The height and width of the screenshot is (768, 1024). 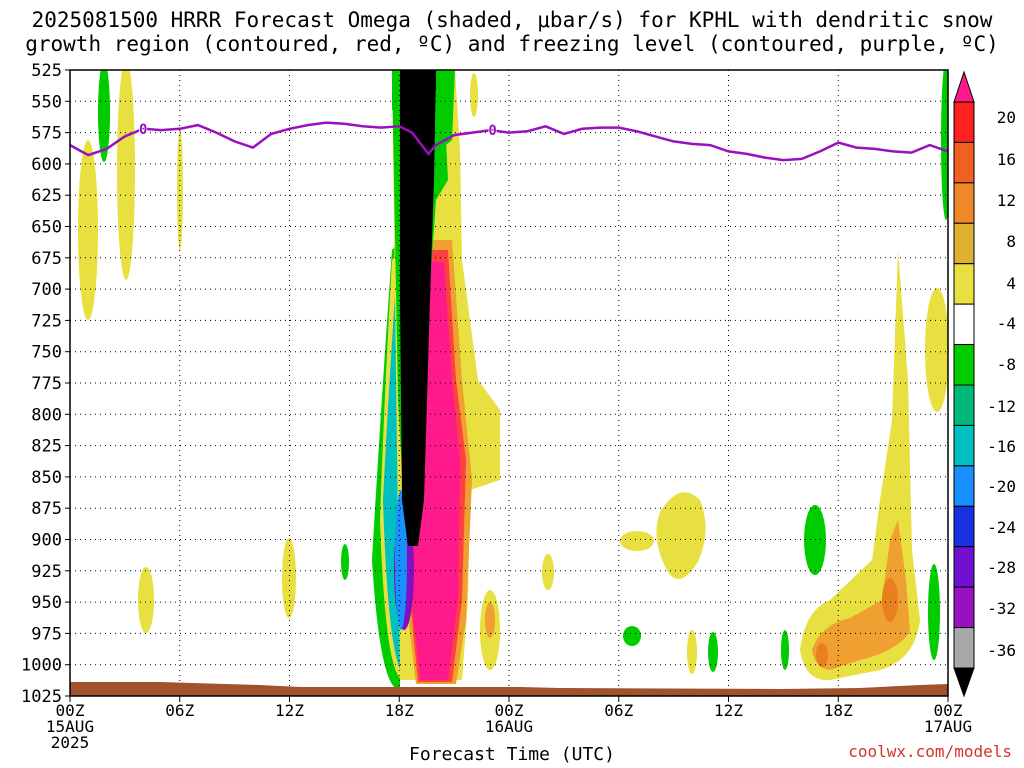 I want to click on y-tick-label-16: 925, so click(x=46, y=572).